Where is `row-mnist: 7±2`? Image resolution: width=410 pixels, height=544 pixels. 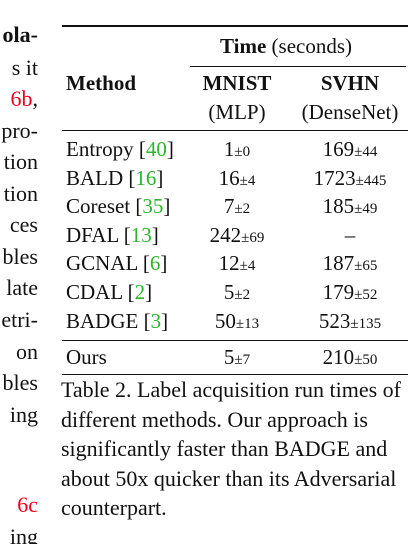 row-mnist: 7±2 is located at coordinates (237, 206).